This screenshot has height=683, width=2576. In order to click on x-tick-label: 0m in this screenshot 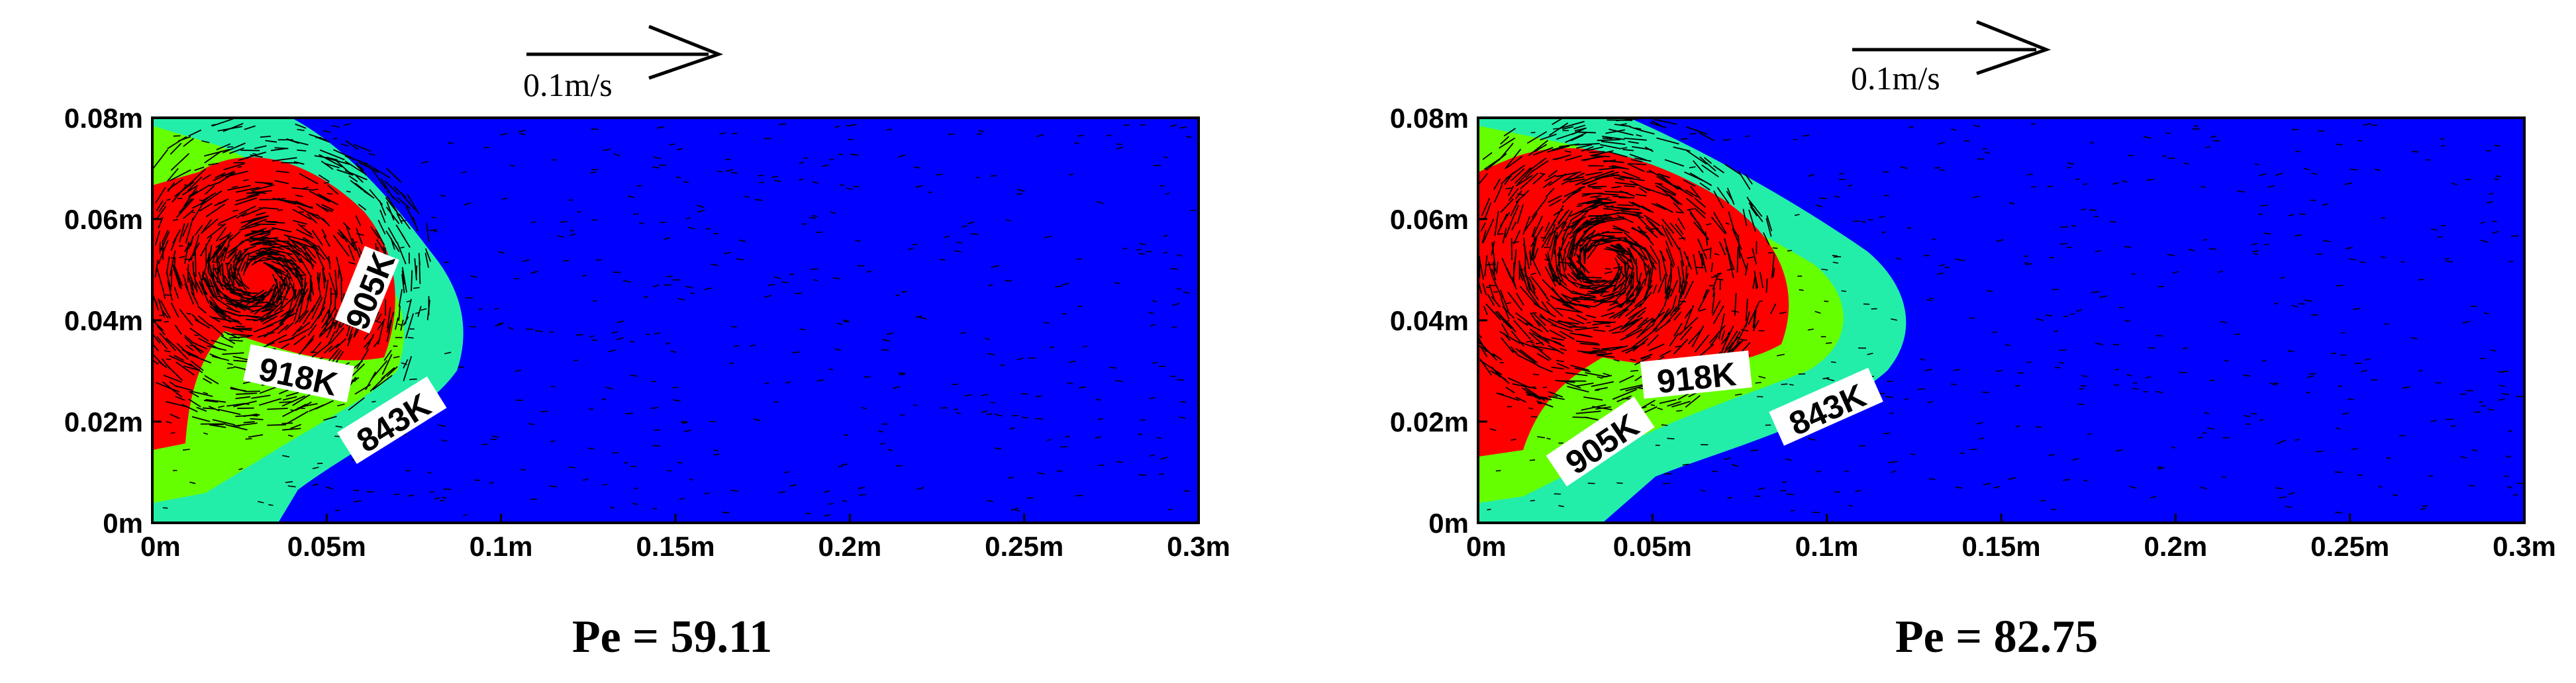, I will do `click(160, 546)`.